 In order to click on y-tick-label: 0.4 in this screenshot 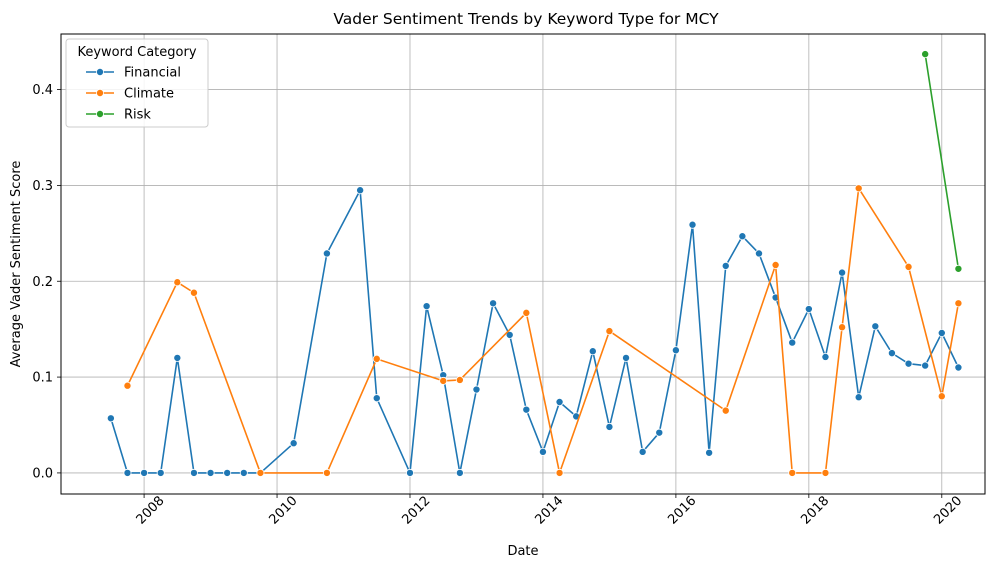, I will do `click(42, 90)`.